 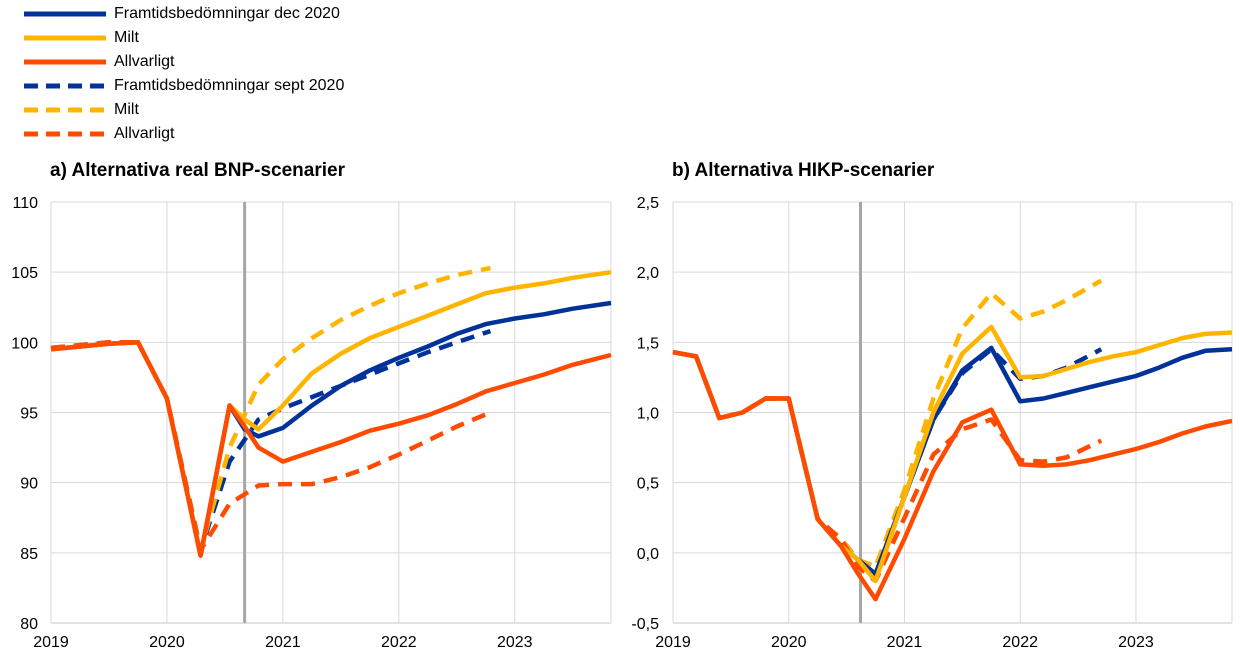 What do you see at coordinates (803, 170) in the screenshot?
I see `chart-title-b: b) Alternativa HIKP-scenarier` at bounding box center [803, 170].